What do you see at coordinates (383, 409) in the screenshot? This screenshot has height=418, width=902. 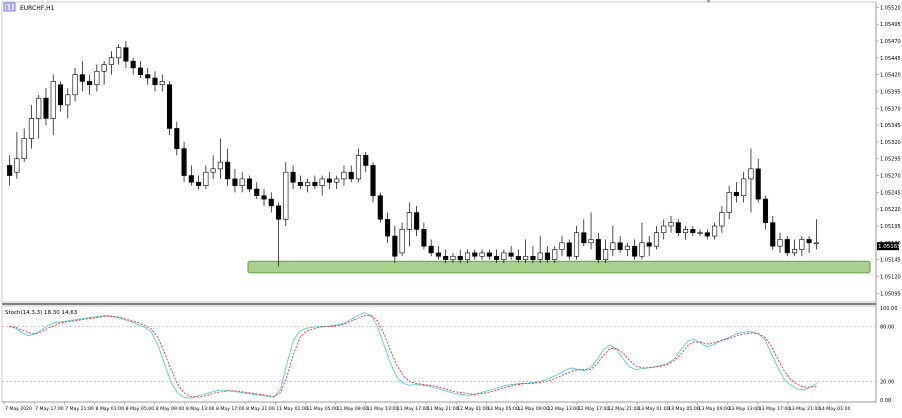 I see `time-tick-label: 11 May 13:00` at bounding box center [383, 409].